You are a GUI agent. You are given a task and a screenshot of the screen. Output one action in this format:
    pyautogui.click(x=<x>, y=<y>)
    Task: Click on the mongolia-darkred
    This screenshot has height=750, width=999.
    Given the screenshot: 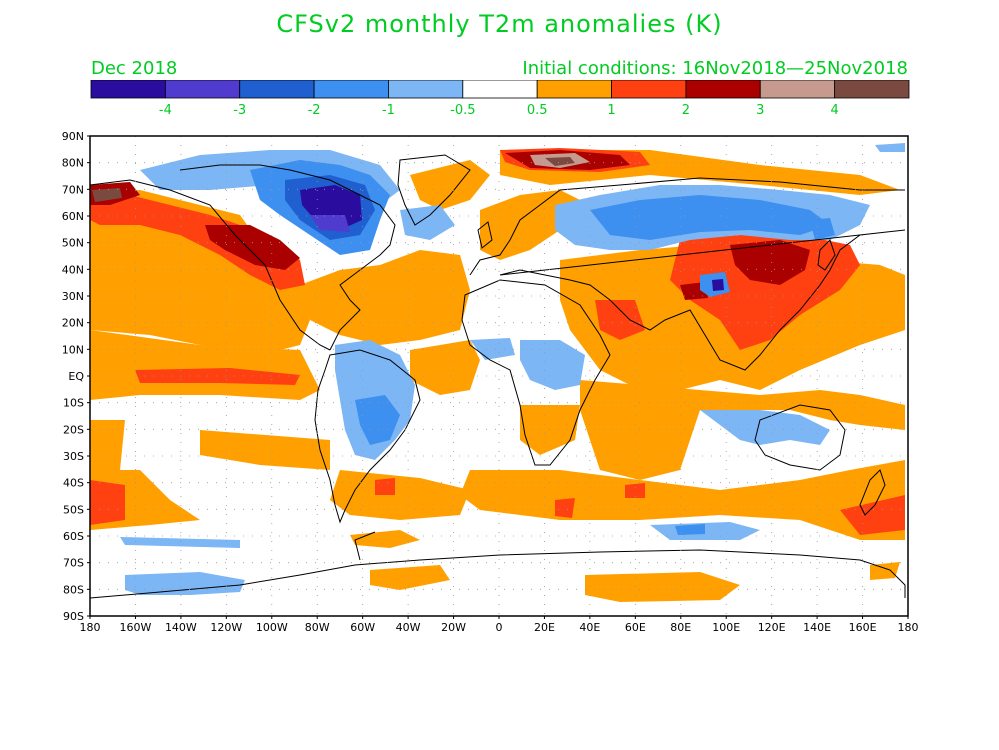 What is the action you would take?
    pyautogui.click(x=770, y=262)
    